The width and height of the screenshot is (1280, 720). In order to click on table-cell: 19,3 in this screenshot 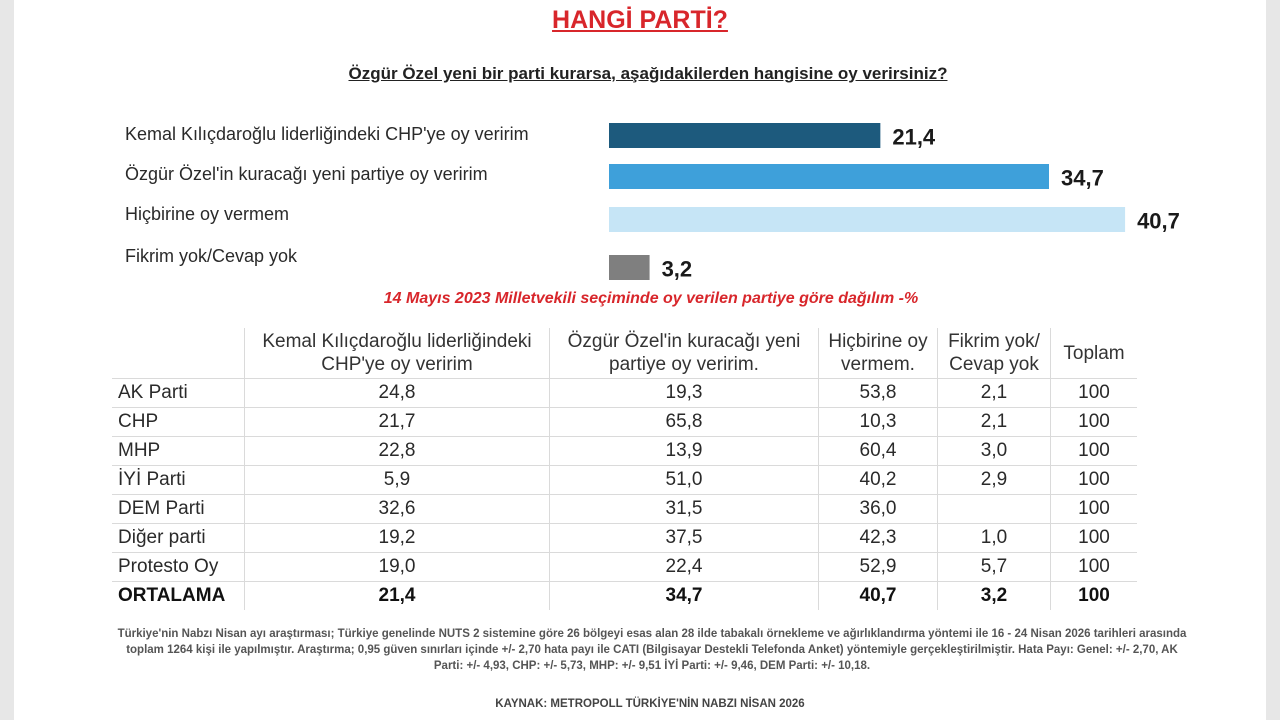, I will do `click(684, 393)`.